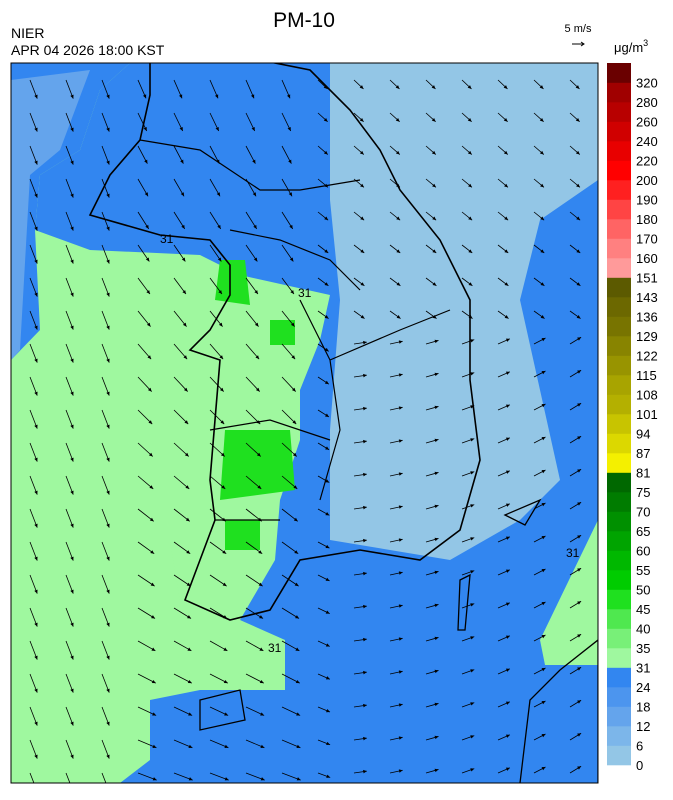  I want to click on colorbar-label: 122, so click(647, 356).